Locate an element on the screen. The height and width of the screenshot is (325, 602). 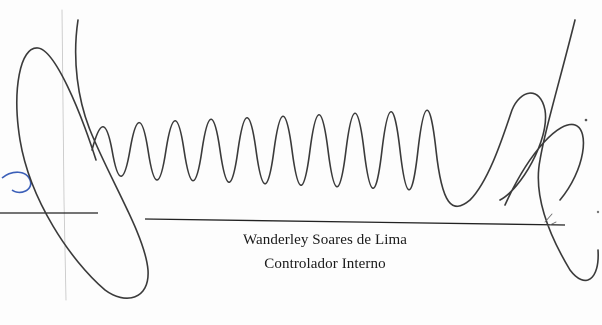
signatory-name: Wanderley Soares de Lima is located at coordinates (325, 240).